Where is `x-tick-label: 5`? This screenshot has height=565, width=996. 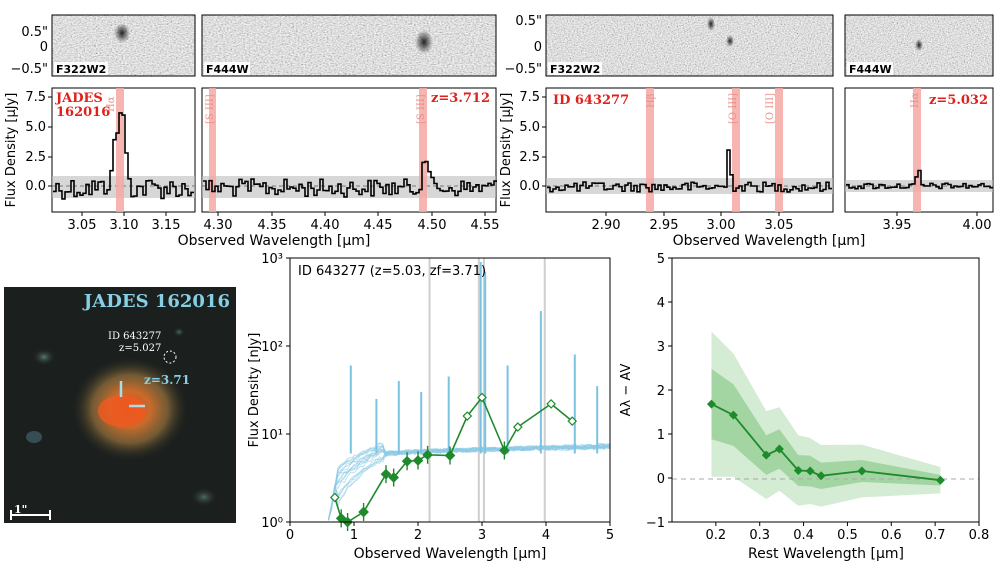
x-tick-label: 5 is located at coordinates (610, 535).